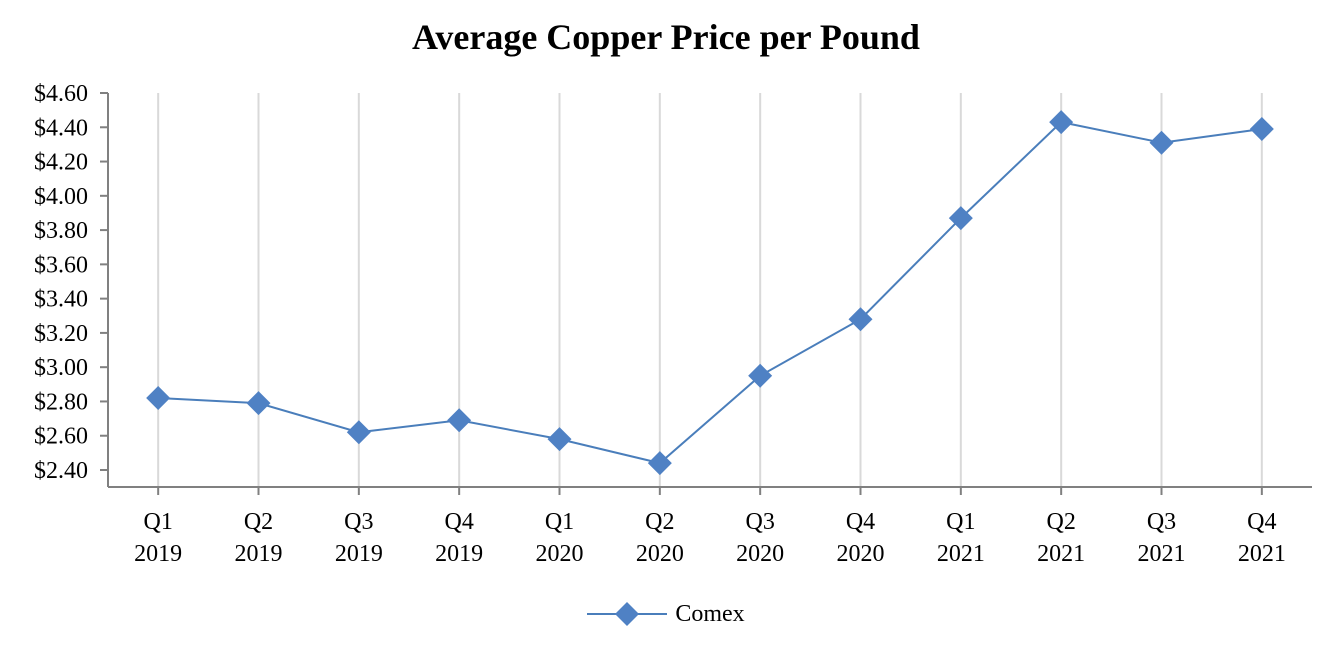 This screenshot has height=660, width=1332. I want to click on y-tick-label: $3.60, so click(61, 265).